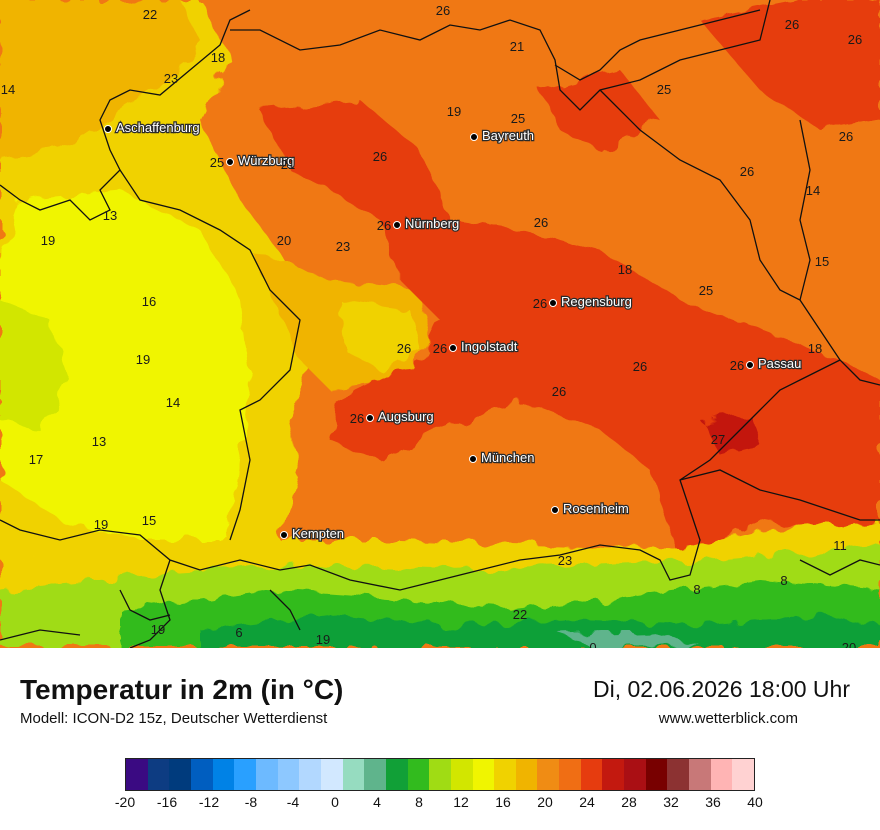 The height and width of the screenshot is (830, 880). What do you see at coordinates (592, 644) in the screenshot?
I see `temperature-value-label: 0` at bounding box center [592, 644].